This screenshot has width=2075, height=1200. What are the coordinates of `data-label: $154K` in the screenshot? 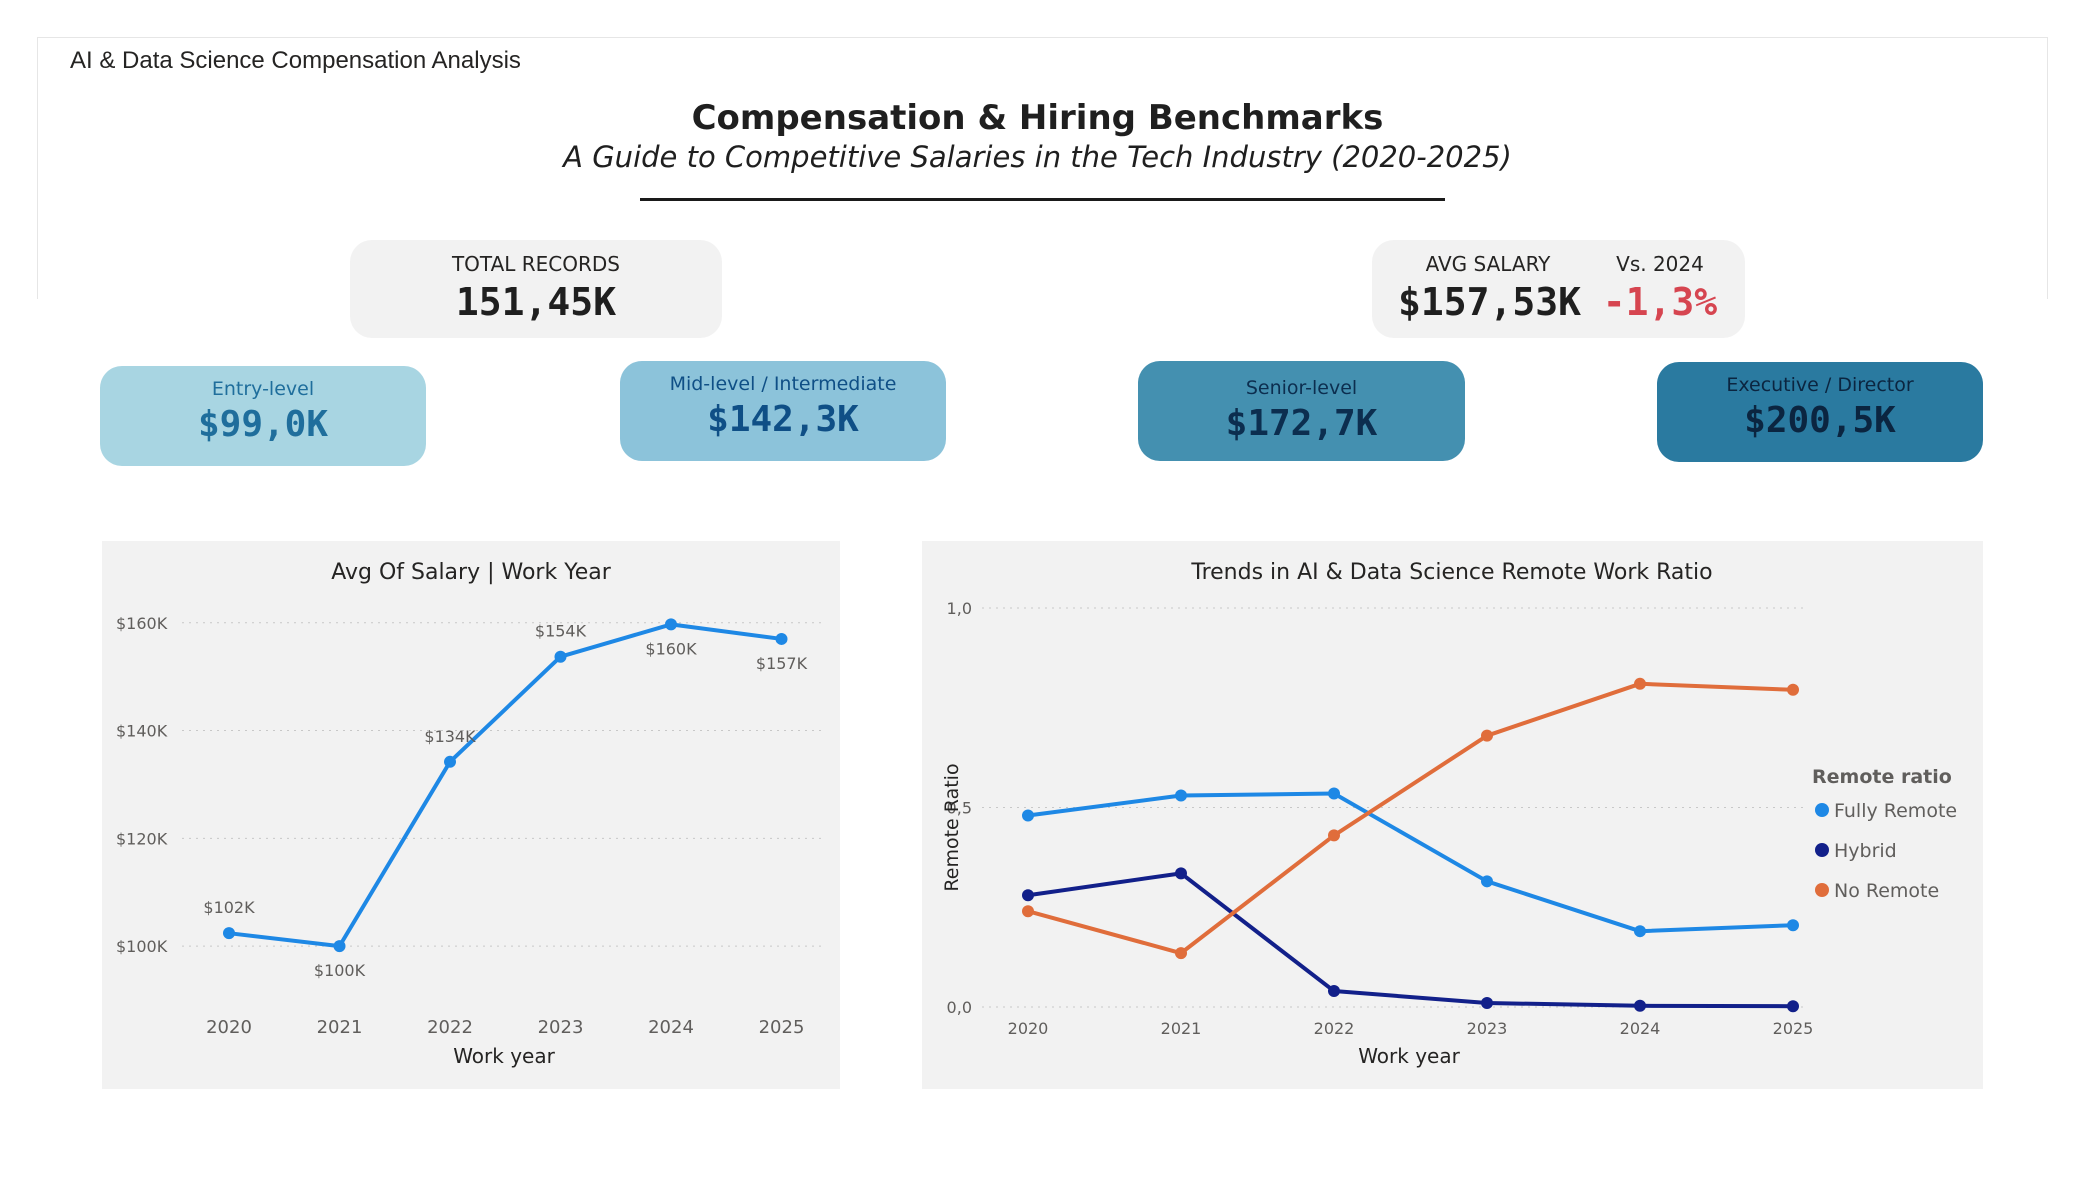 It's located at (561, 631).